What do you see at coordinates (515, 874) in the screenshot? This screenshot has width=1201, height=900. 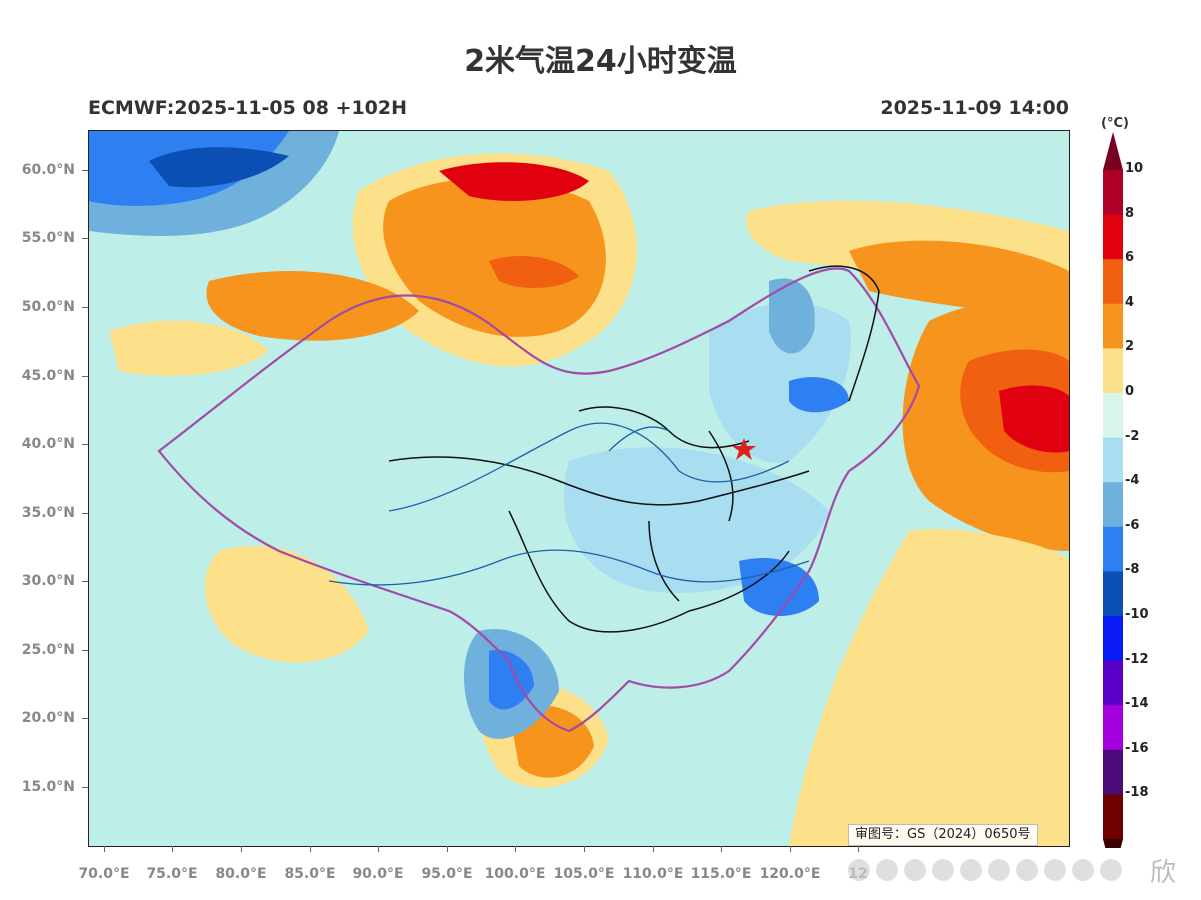 I see `lon-label: 100.0°E` at bounding box center [515, 874].